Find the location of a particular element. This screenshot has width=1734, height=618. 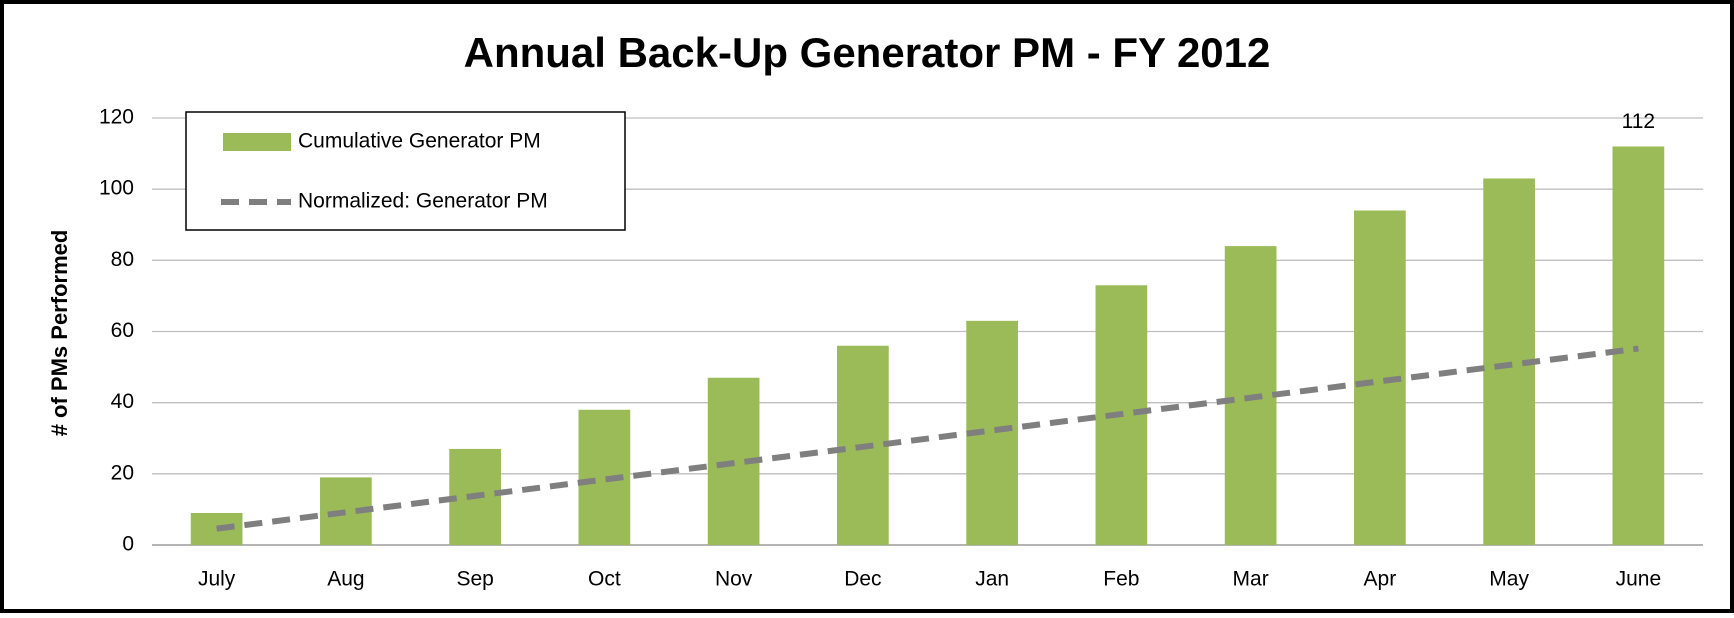

bar is located at coordinates (1638, 345).